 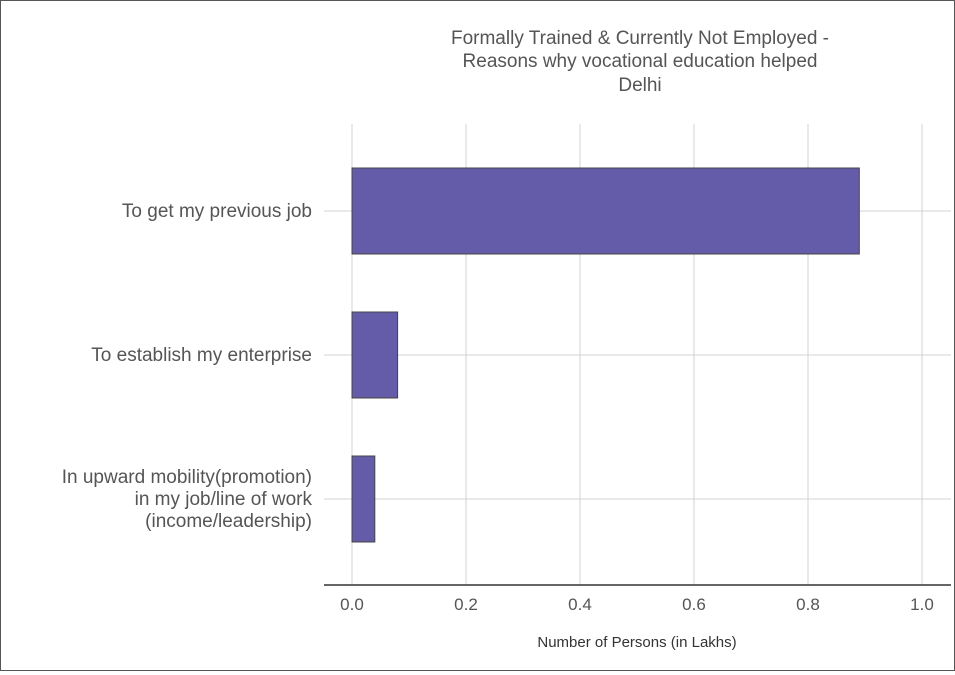 I want to click on x-axis-label: Number of Persons (in Lakhs), so click(x=636, y=642).